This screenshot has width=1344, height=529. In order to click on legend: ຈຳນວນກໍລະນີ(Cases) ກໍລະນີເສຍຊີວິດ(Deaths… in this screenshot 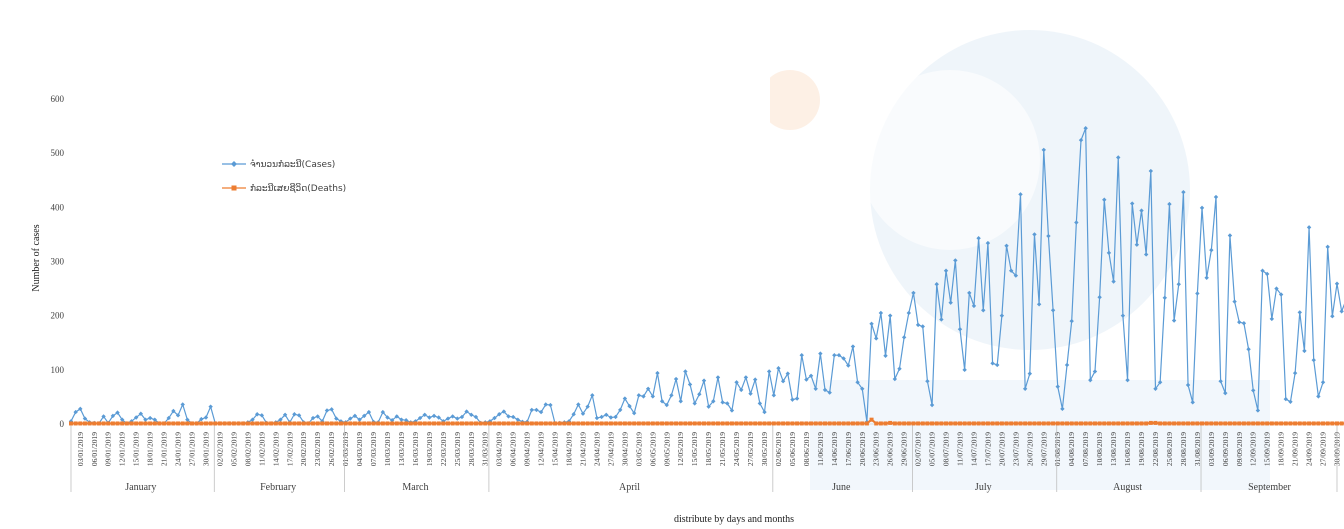, I will do `click(284, 176)`.